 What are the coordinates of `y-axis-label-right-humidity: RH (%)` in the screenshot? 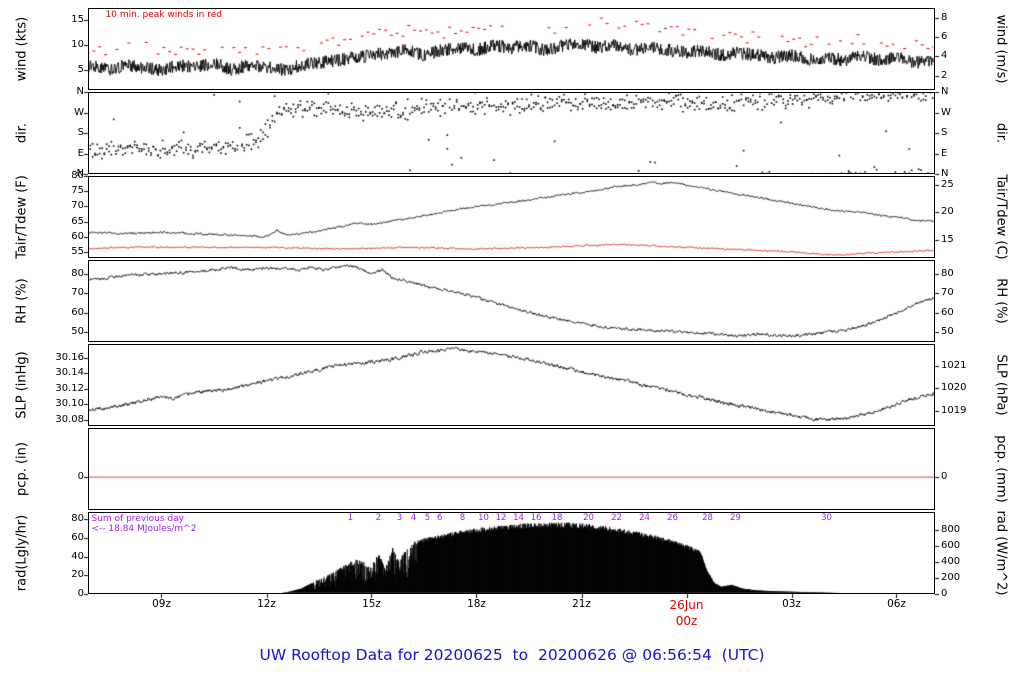 It's located at (1001, 301).